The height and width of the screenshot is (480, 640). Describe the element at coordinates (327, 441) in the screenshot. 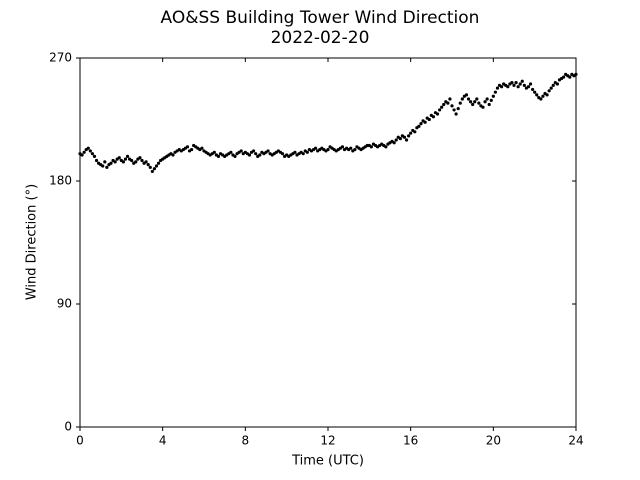

I see `x-tick-label: 12` at that location.